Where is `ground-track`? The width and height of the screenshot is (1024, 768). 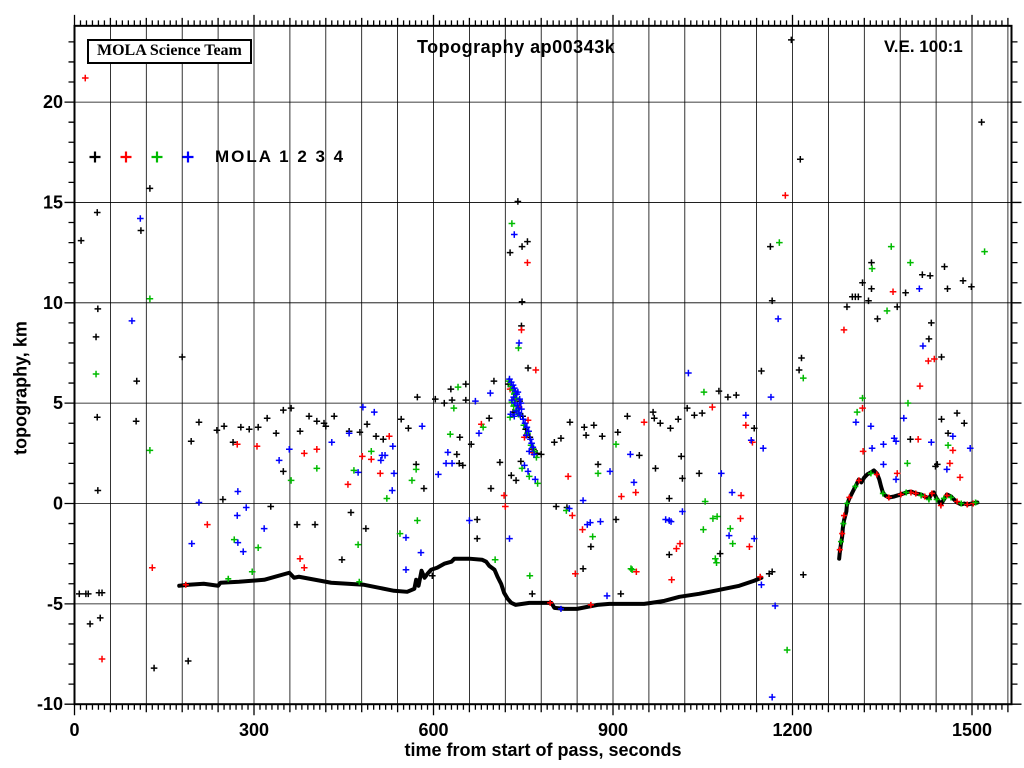
ground-track is located at coordinates (578, 540).